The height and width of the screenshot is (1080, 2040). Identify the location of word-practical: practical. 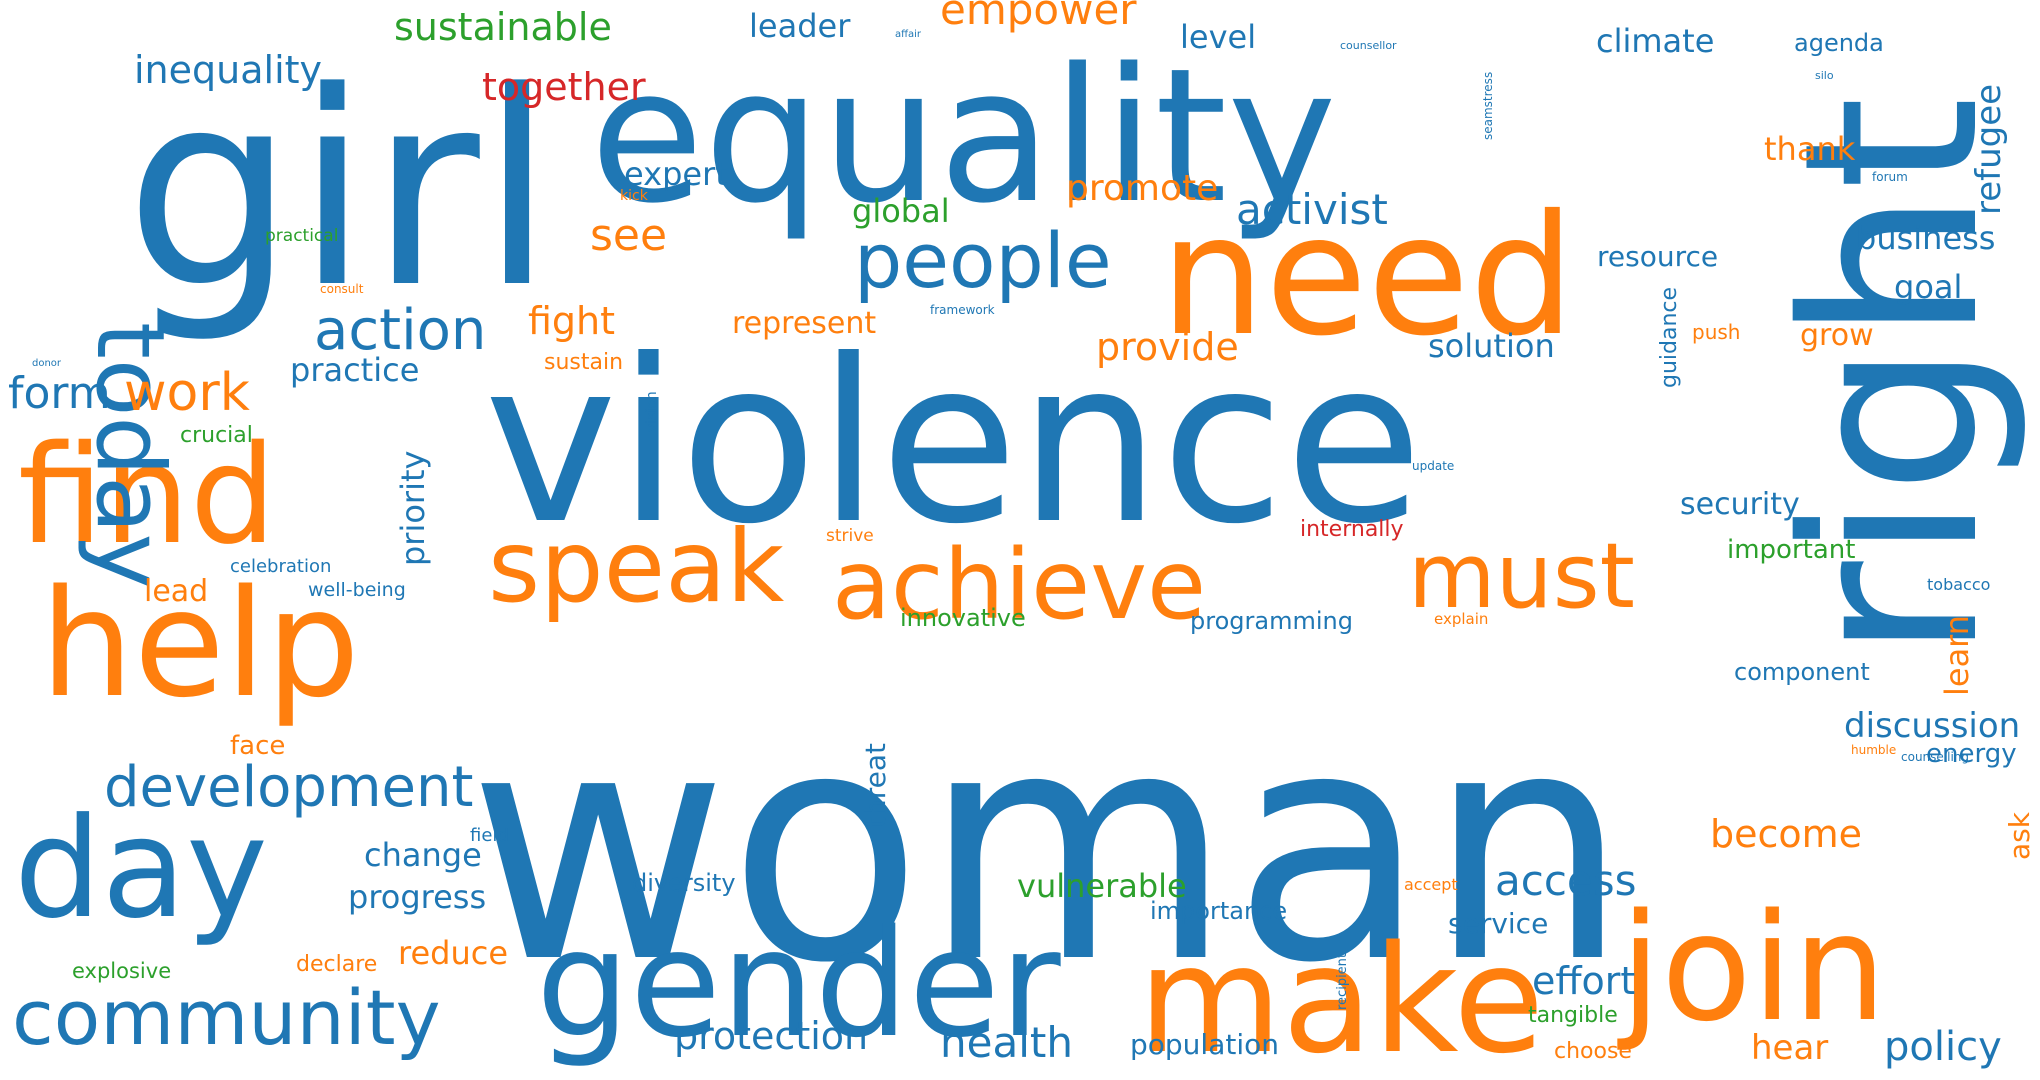
(301, 236).